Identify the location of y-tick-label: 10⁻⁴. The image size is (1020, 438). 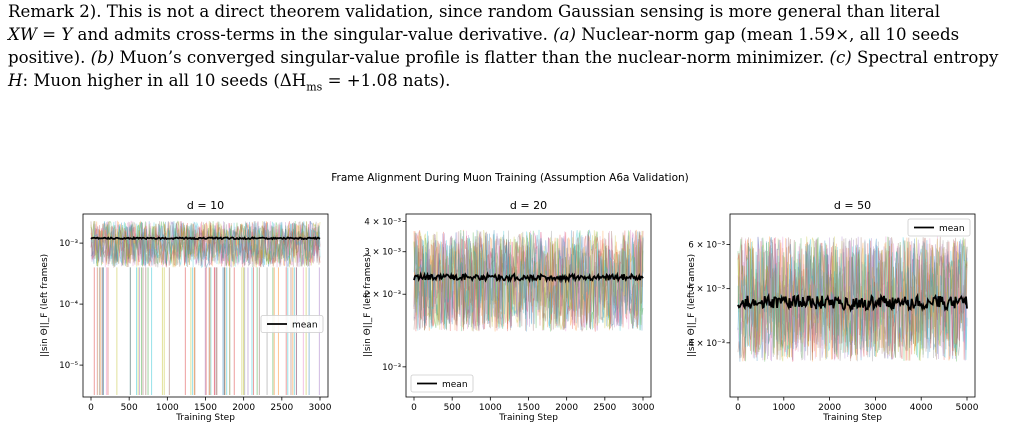
(68, 305).